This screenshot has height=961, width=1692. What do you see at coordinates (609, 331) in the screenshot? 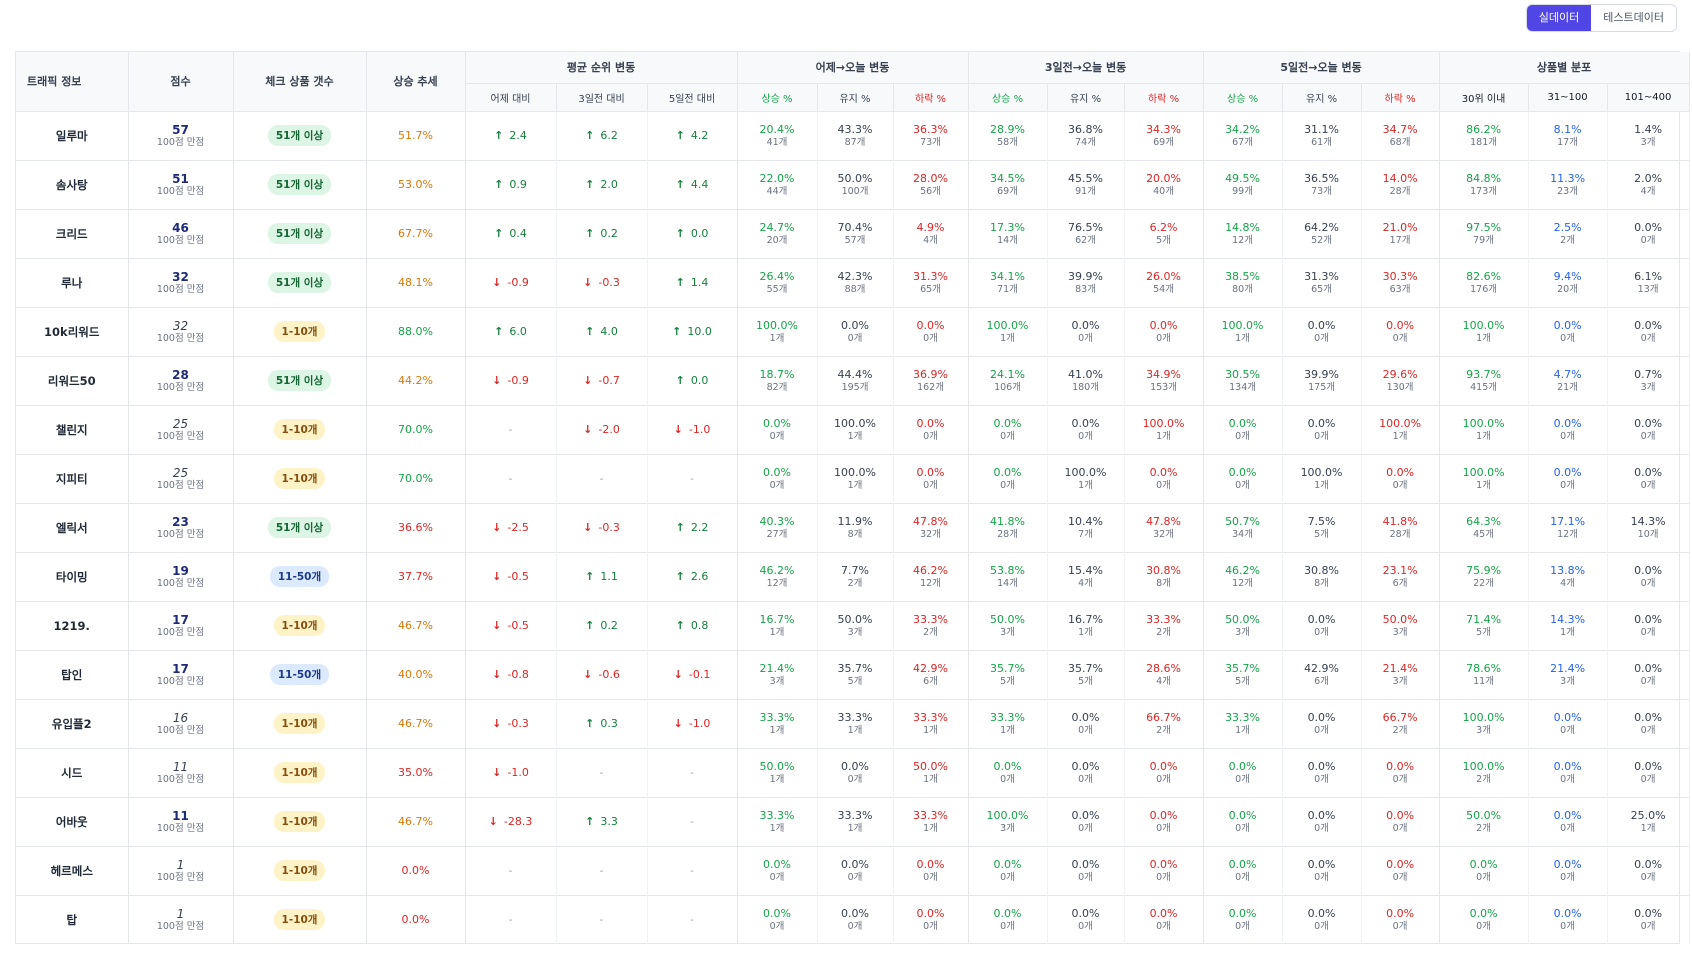
I see `avg-rank-value: 4.0` at bounding box center [609, 331].